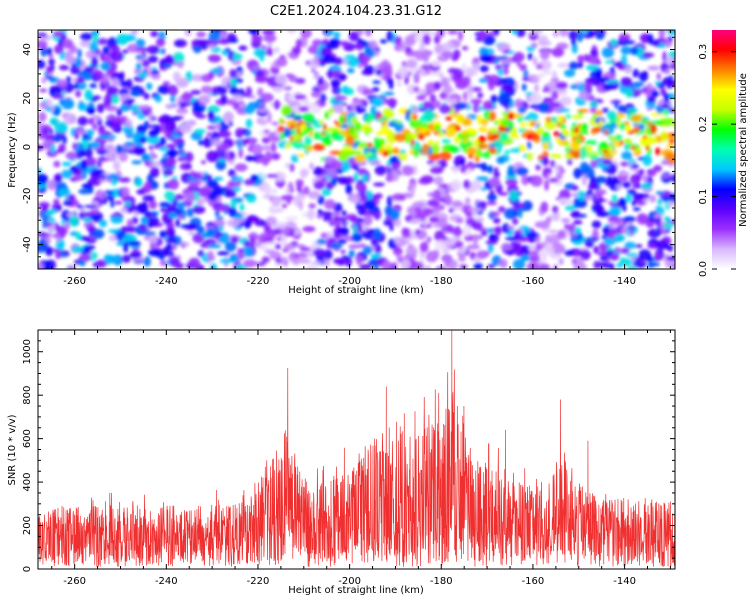  Describe the element at coordinates (12, 449) in the screenshot. I see `snr-y-label: SNR (10 * v/v)` at that location.